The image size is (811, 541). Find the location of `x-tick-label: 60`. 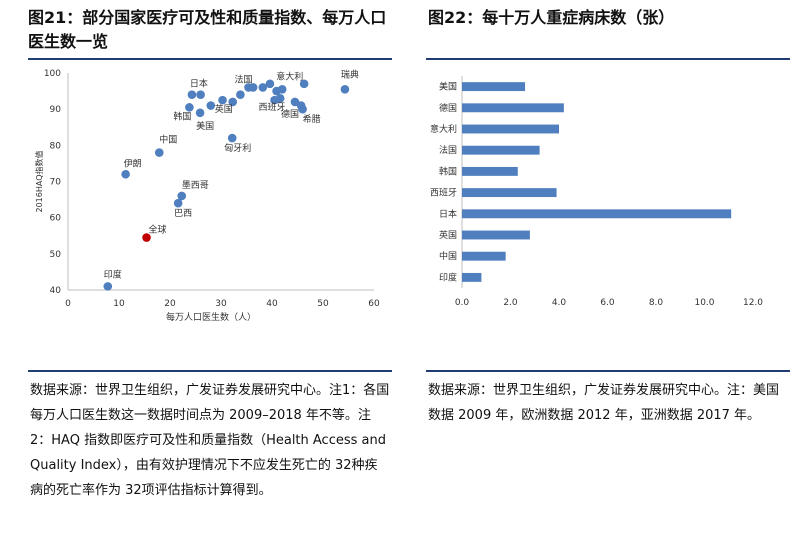

x-tick-label: 60 is located at coordinates (374, 304).